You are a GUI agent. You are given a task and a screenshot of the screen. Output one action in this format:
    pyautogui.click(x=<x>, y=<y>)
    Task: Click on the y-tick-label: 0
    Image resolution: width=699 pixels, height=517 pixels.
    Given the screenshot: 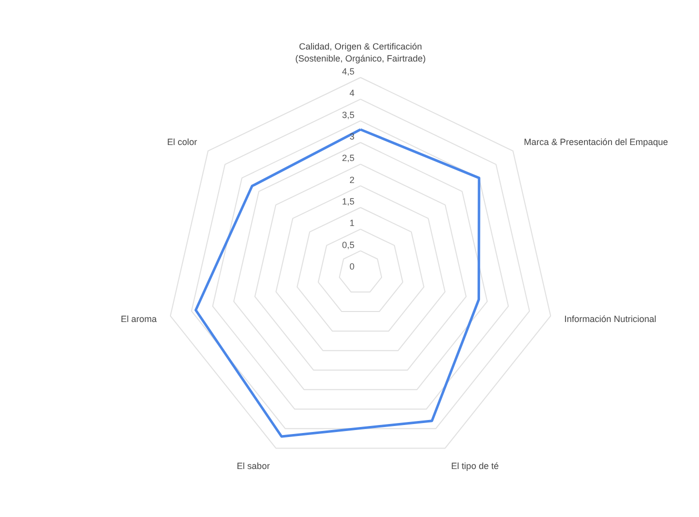 What is the action you would take?
    pyautogui.click(x=352, y=267)
    